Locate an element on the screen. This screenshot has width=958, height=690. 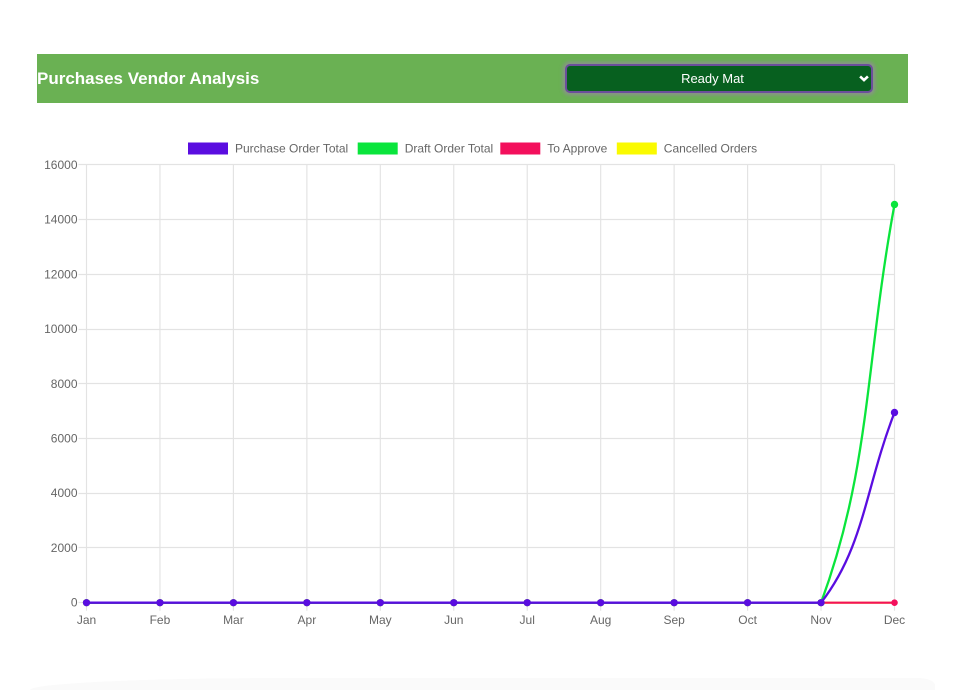
svg-text: Draft Order Total is located at coordinates (449, 149).